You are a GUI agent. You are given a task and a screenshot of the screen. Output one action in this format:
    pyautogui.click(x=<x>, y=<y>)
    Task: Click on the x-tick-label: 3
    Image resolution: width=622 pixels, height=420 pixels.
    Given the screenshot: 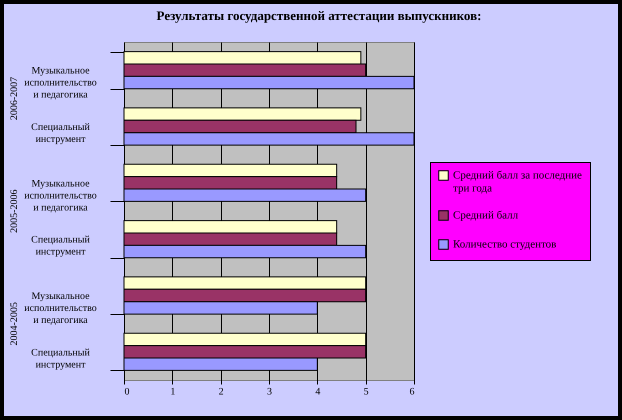 What is the action you would take?
    pyautogui.click(x=269, y=392)
    